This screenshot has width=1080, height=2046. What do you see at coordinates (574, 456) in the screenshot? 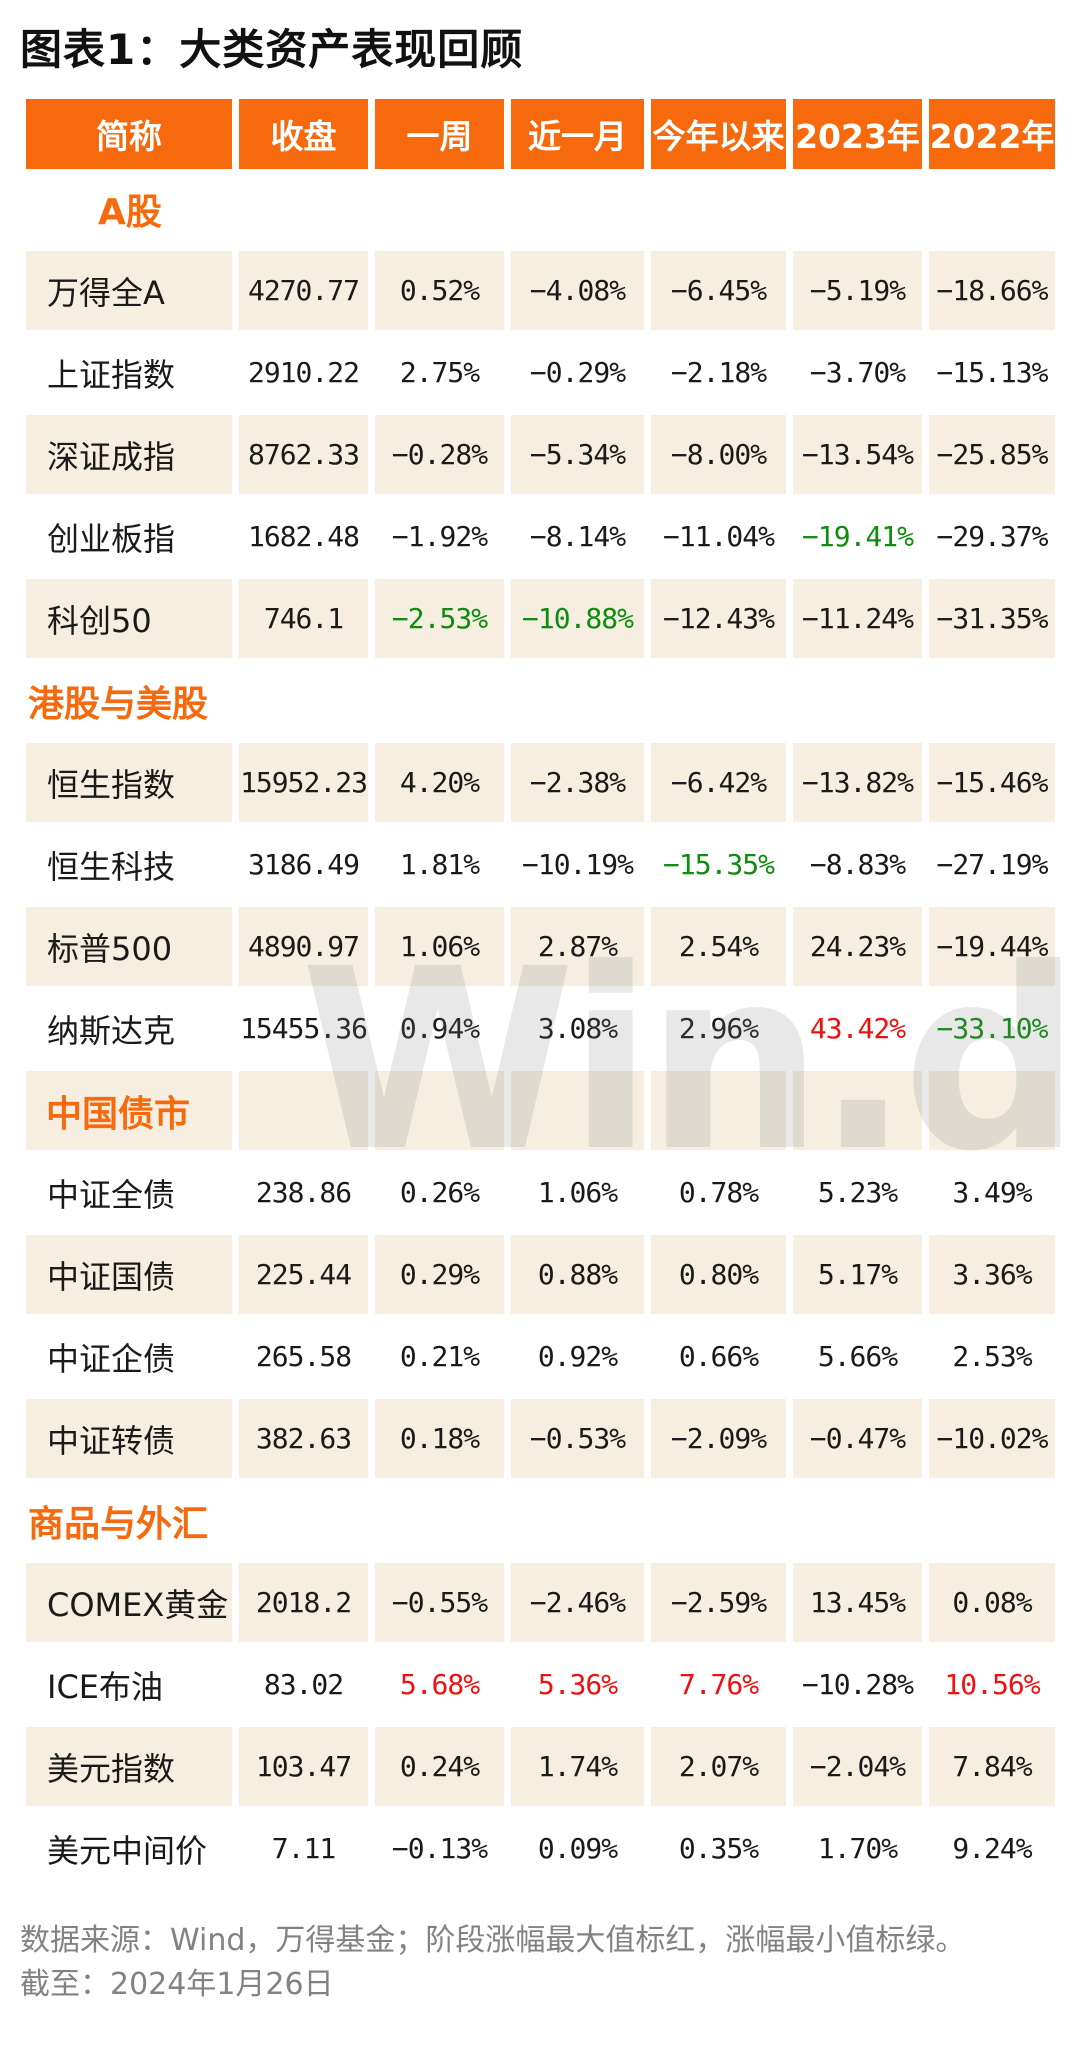
I see `value-cell: −5.34%` at bounding box center [574, 456].